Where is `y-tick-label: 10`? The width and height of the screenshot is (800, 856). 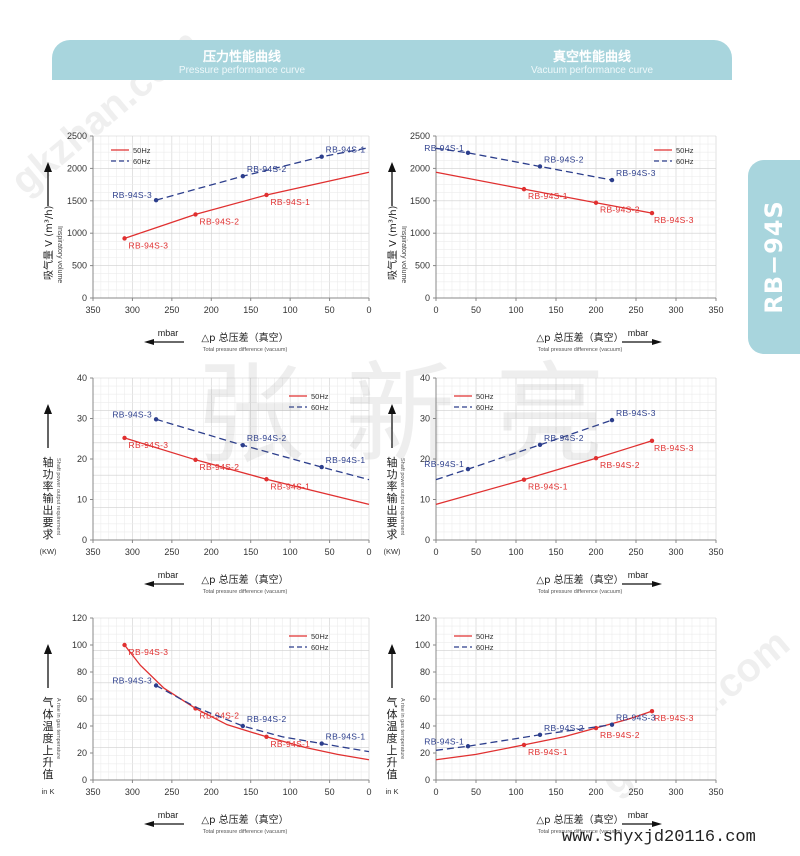
y-tick-label: 10 is located at coordinates (425, 500).